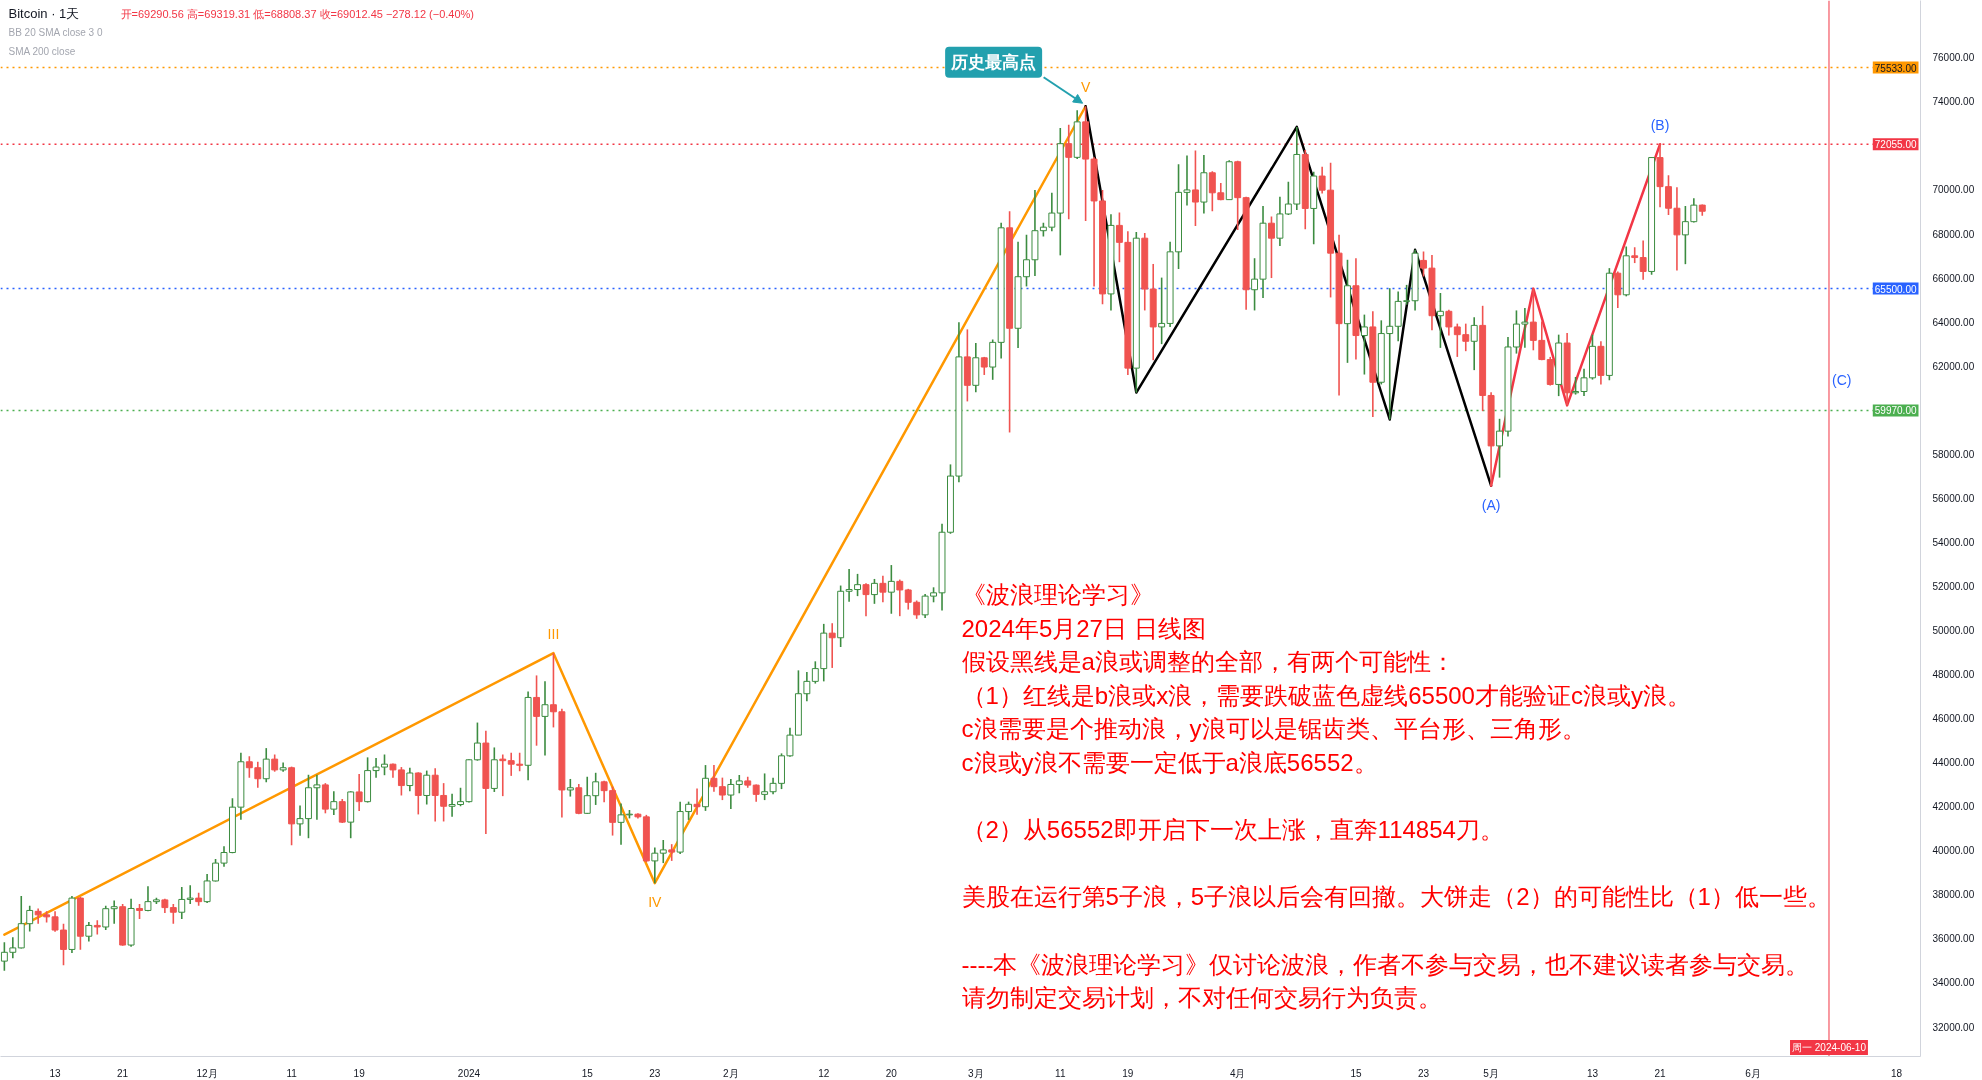 The height and width of the screenshot is (1080, 1982). I want to click on annotation: (A), so click(1491, 504).